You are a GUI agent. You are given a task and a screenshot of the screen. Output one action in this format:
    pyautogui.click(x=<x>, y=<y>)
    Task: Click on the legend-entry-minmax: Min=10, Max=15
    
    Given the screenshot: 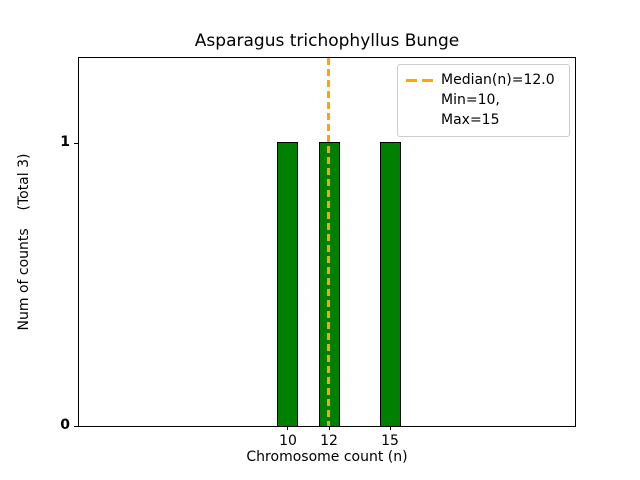 What is the action you would take?
    pyautogui.click(x=483, y=110)
    